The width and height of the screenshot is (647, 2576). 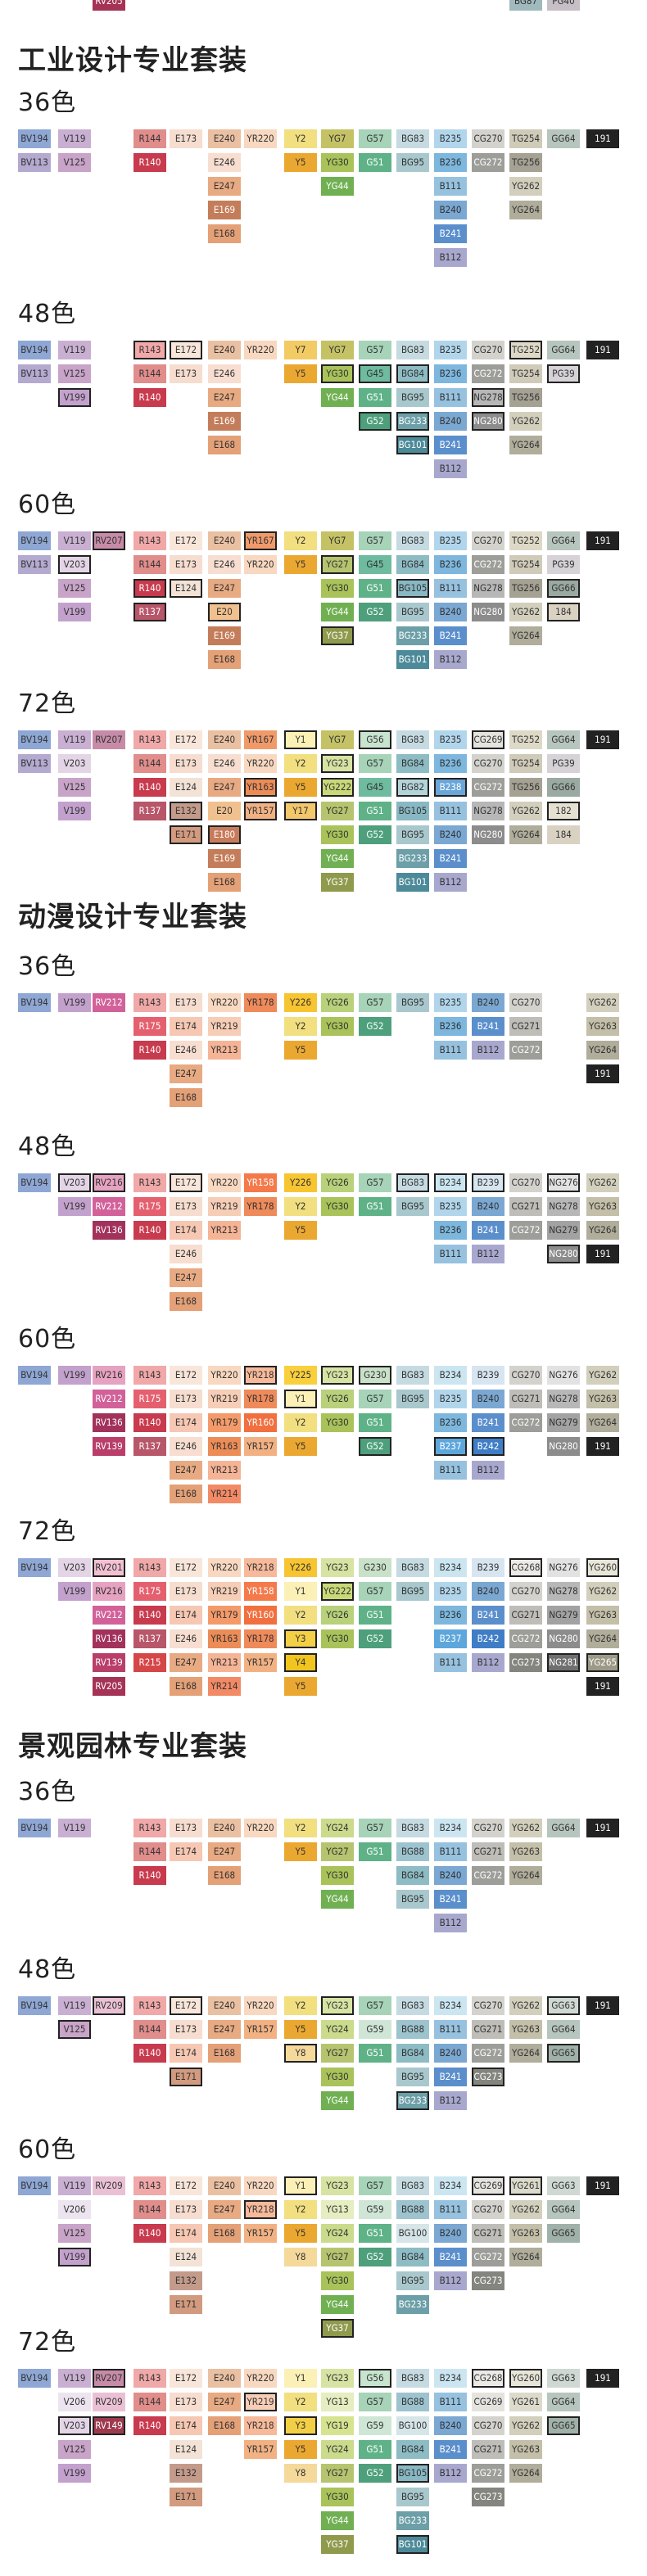 I want to click on swatch-y2: Y2, so click(x=300, y=2006).